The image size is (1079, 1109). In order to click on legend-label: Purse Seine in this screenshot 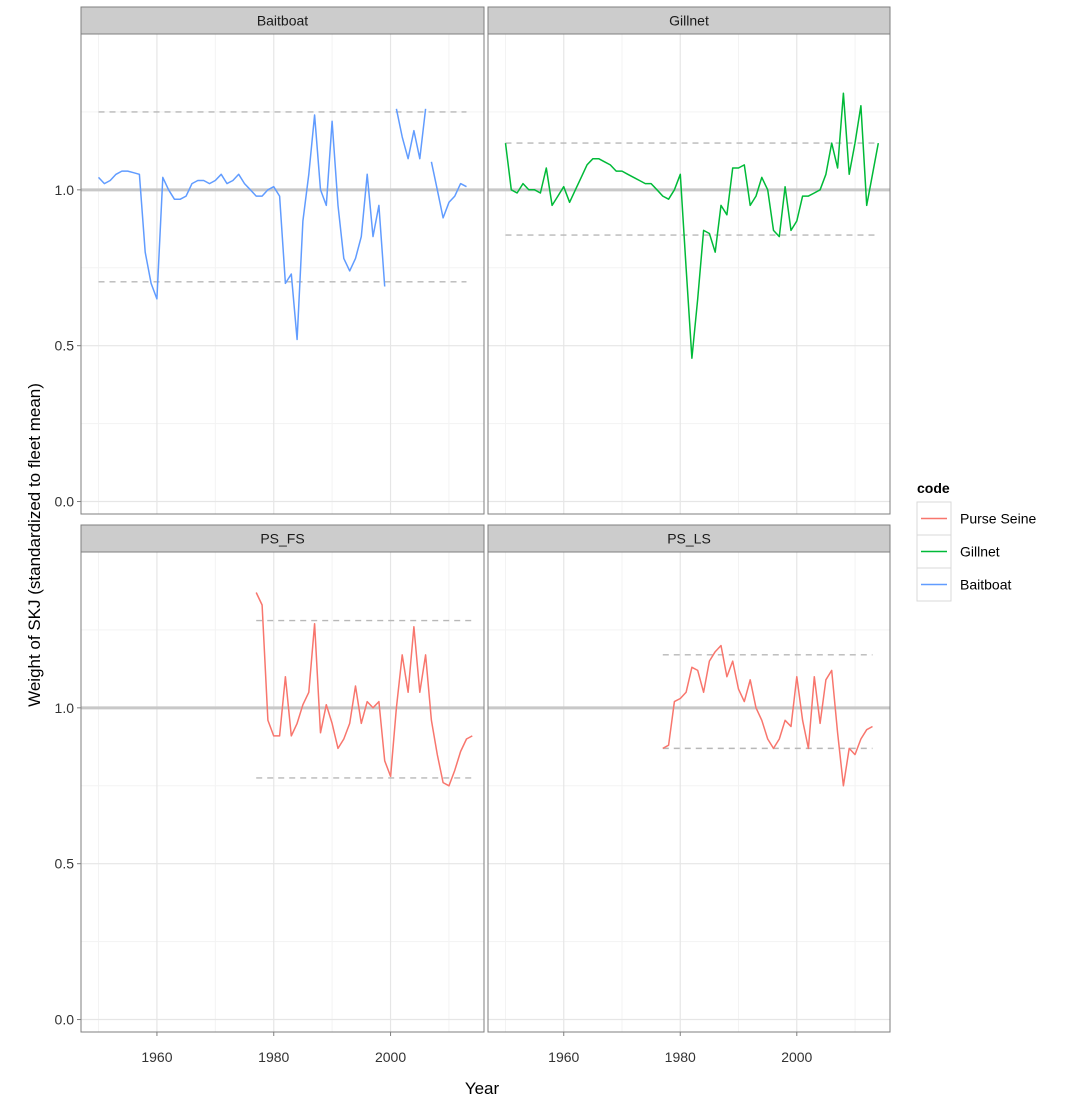, I will do `click(998, 519)`.